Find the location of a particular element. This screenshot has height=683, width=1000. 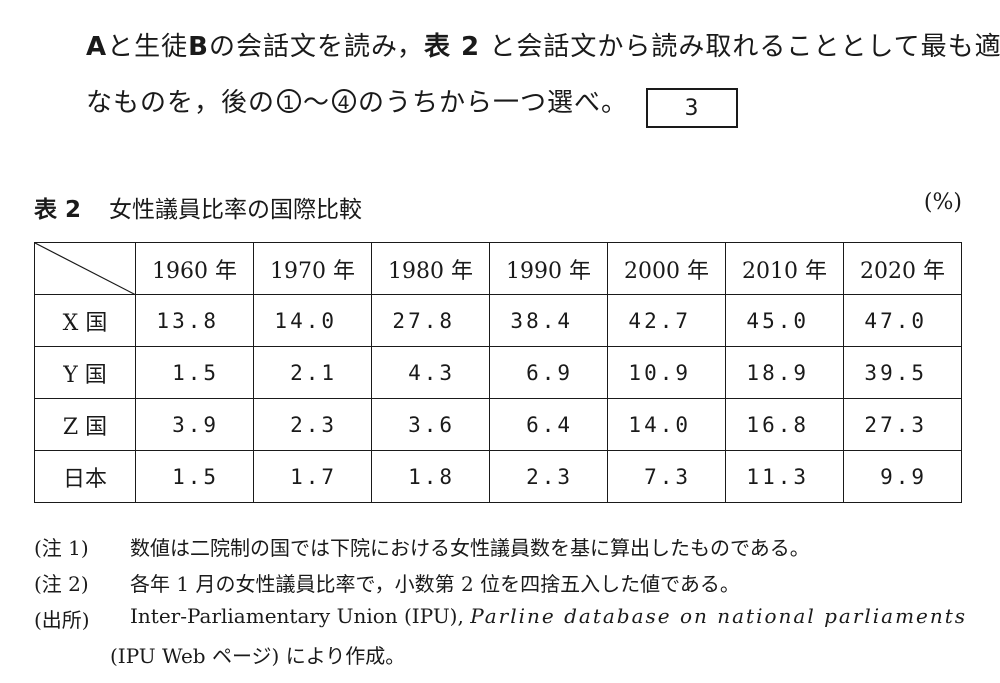

cell: 4.3 is located at coordinates (430, 372).